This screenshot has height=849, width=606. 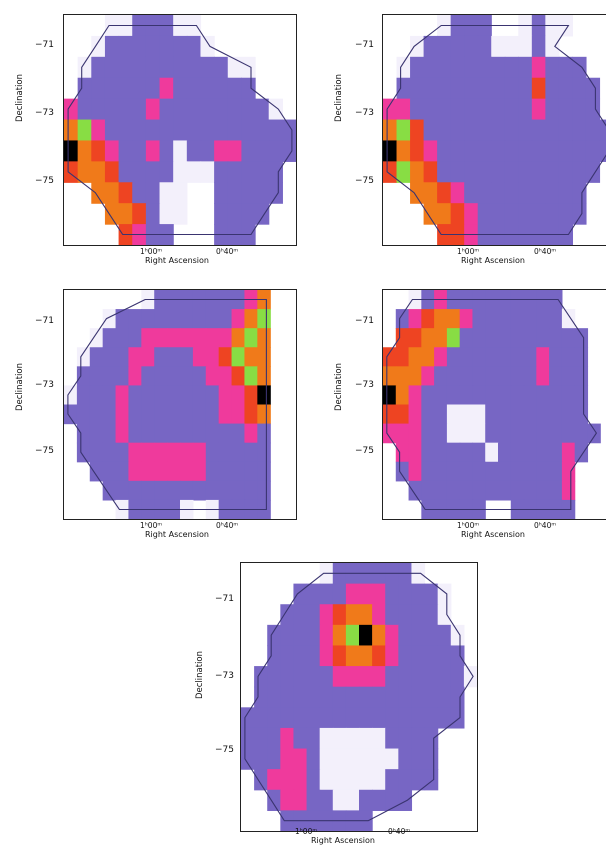 What do you see at coordinates (492, 404) in the screenshot?
I see `contour-line` at bounding box center [492, 404].